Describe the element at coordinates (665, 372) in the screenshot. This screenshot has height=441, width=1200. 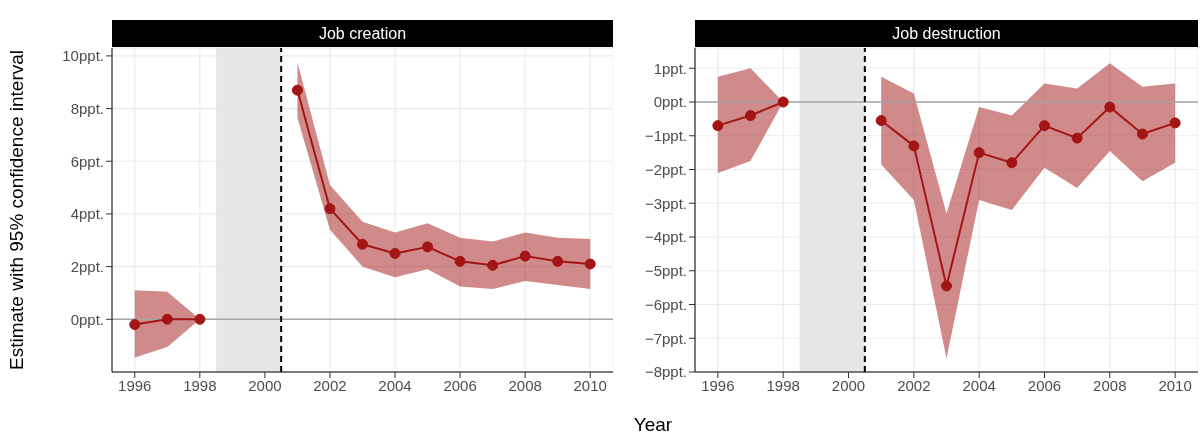
I see `y-tick-label: −8ppt.` at that location.